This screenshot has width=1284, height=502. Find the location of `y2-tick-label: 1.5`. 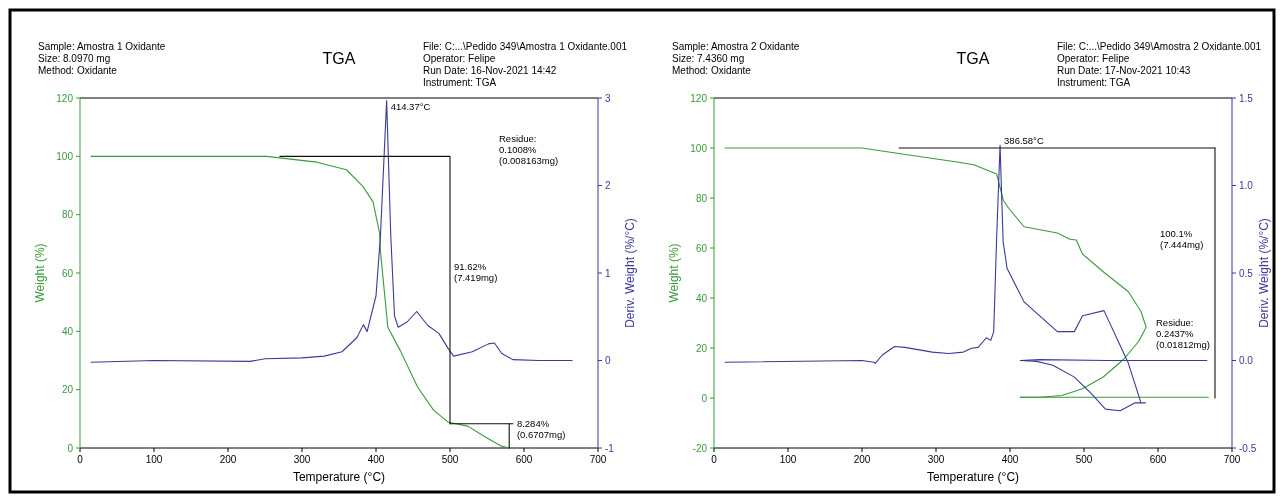

y2-tick-label: 1.5 is located at coordinates (1246, 98).